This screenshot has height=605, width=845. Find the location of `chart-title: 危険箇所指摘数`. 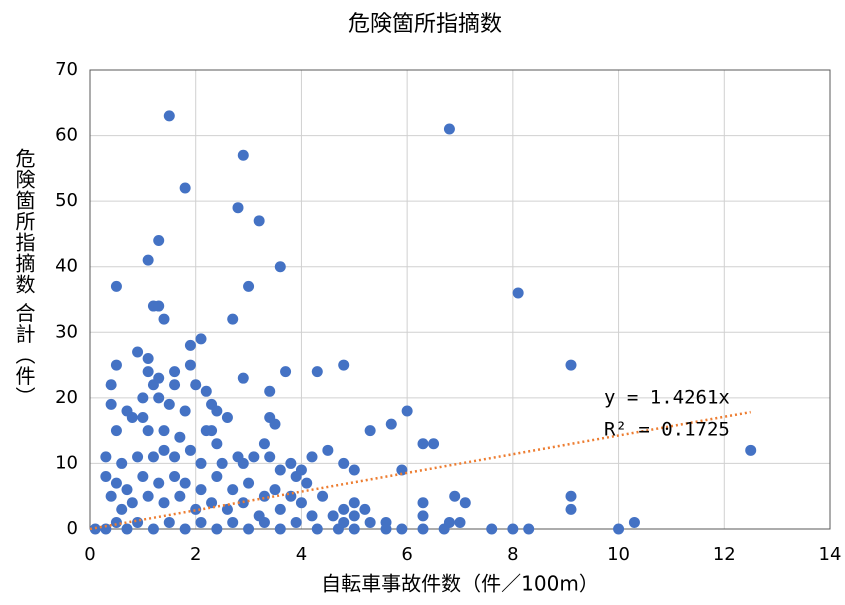

chart-title: 危険箇所指摘数 is located at coordinates (425, 24).